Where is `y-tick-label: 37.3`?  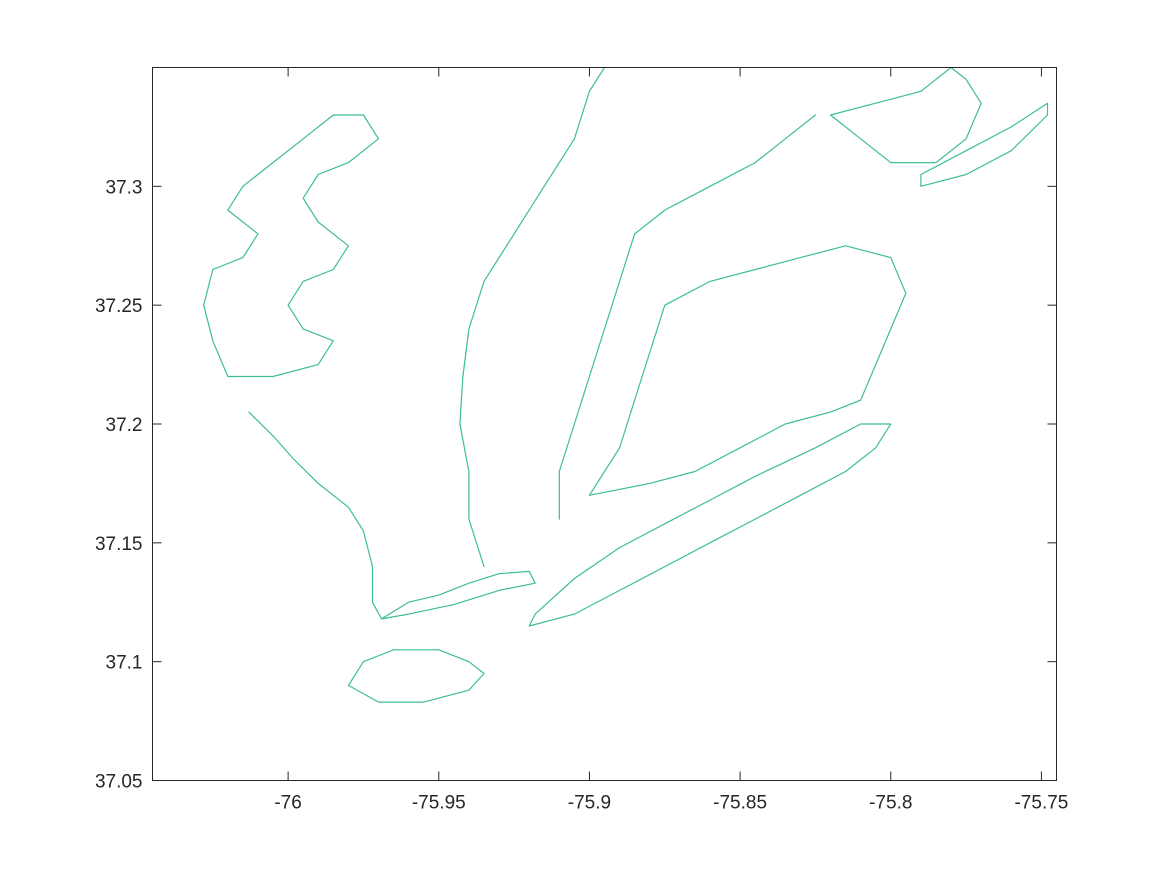
y-tick-label: 37.3 is located at coordinates (124, 187).